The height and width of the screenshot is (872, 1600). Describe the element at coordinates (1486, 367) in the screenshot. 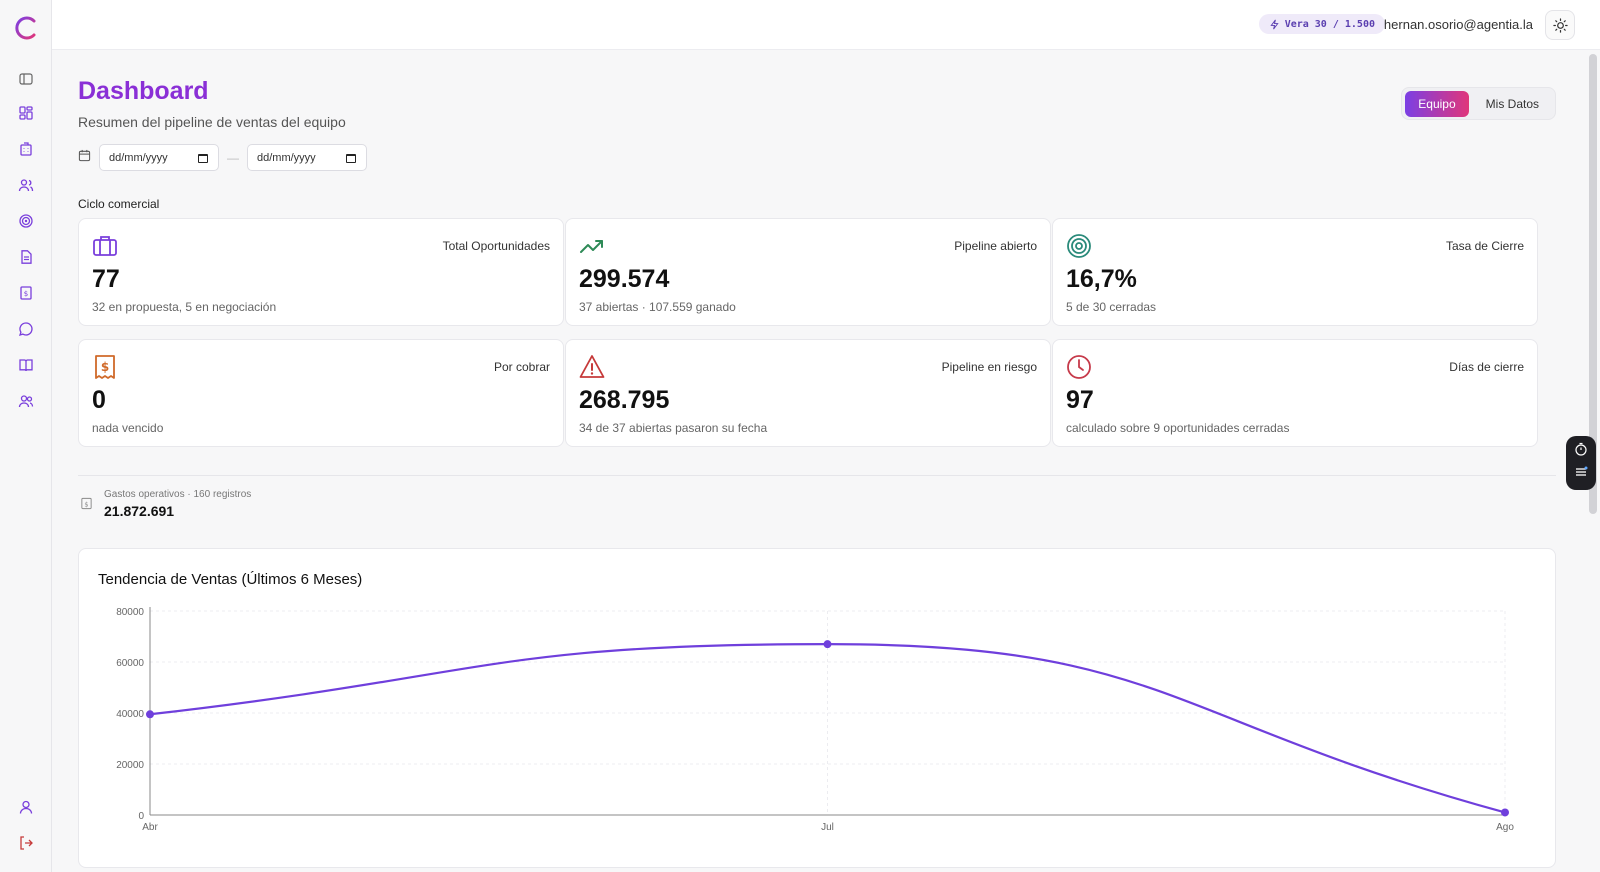

I see `card-label: Días de cierre` at that location.